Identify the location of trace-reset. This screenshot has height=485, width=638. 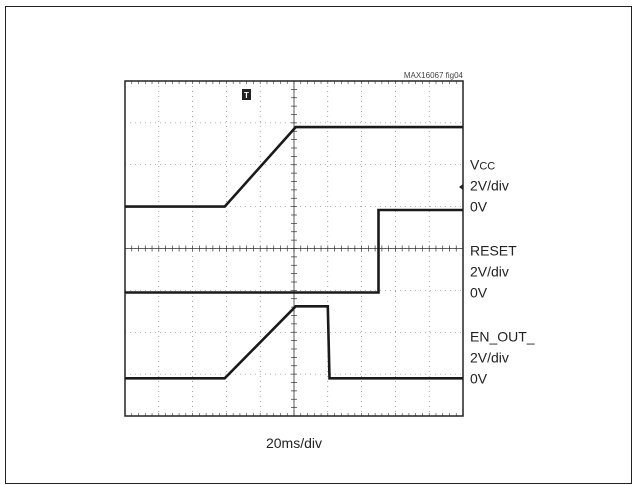
(294, 251).